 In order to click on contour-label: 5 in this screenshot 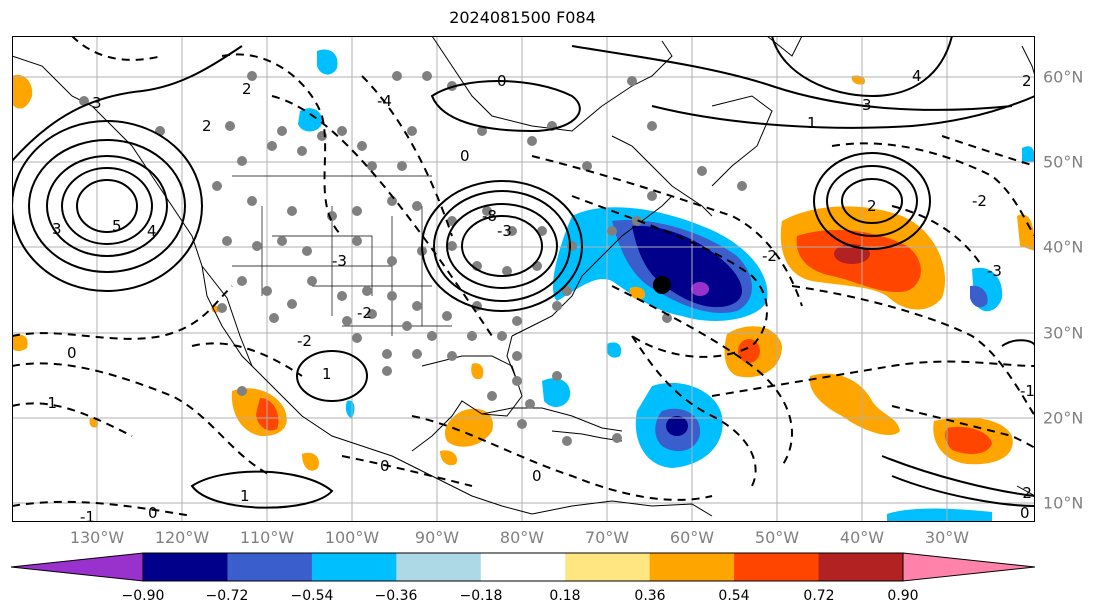, I will do `click(117, 226)`.